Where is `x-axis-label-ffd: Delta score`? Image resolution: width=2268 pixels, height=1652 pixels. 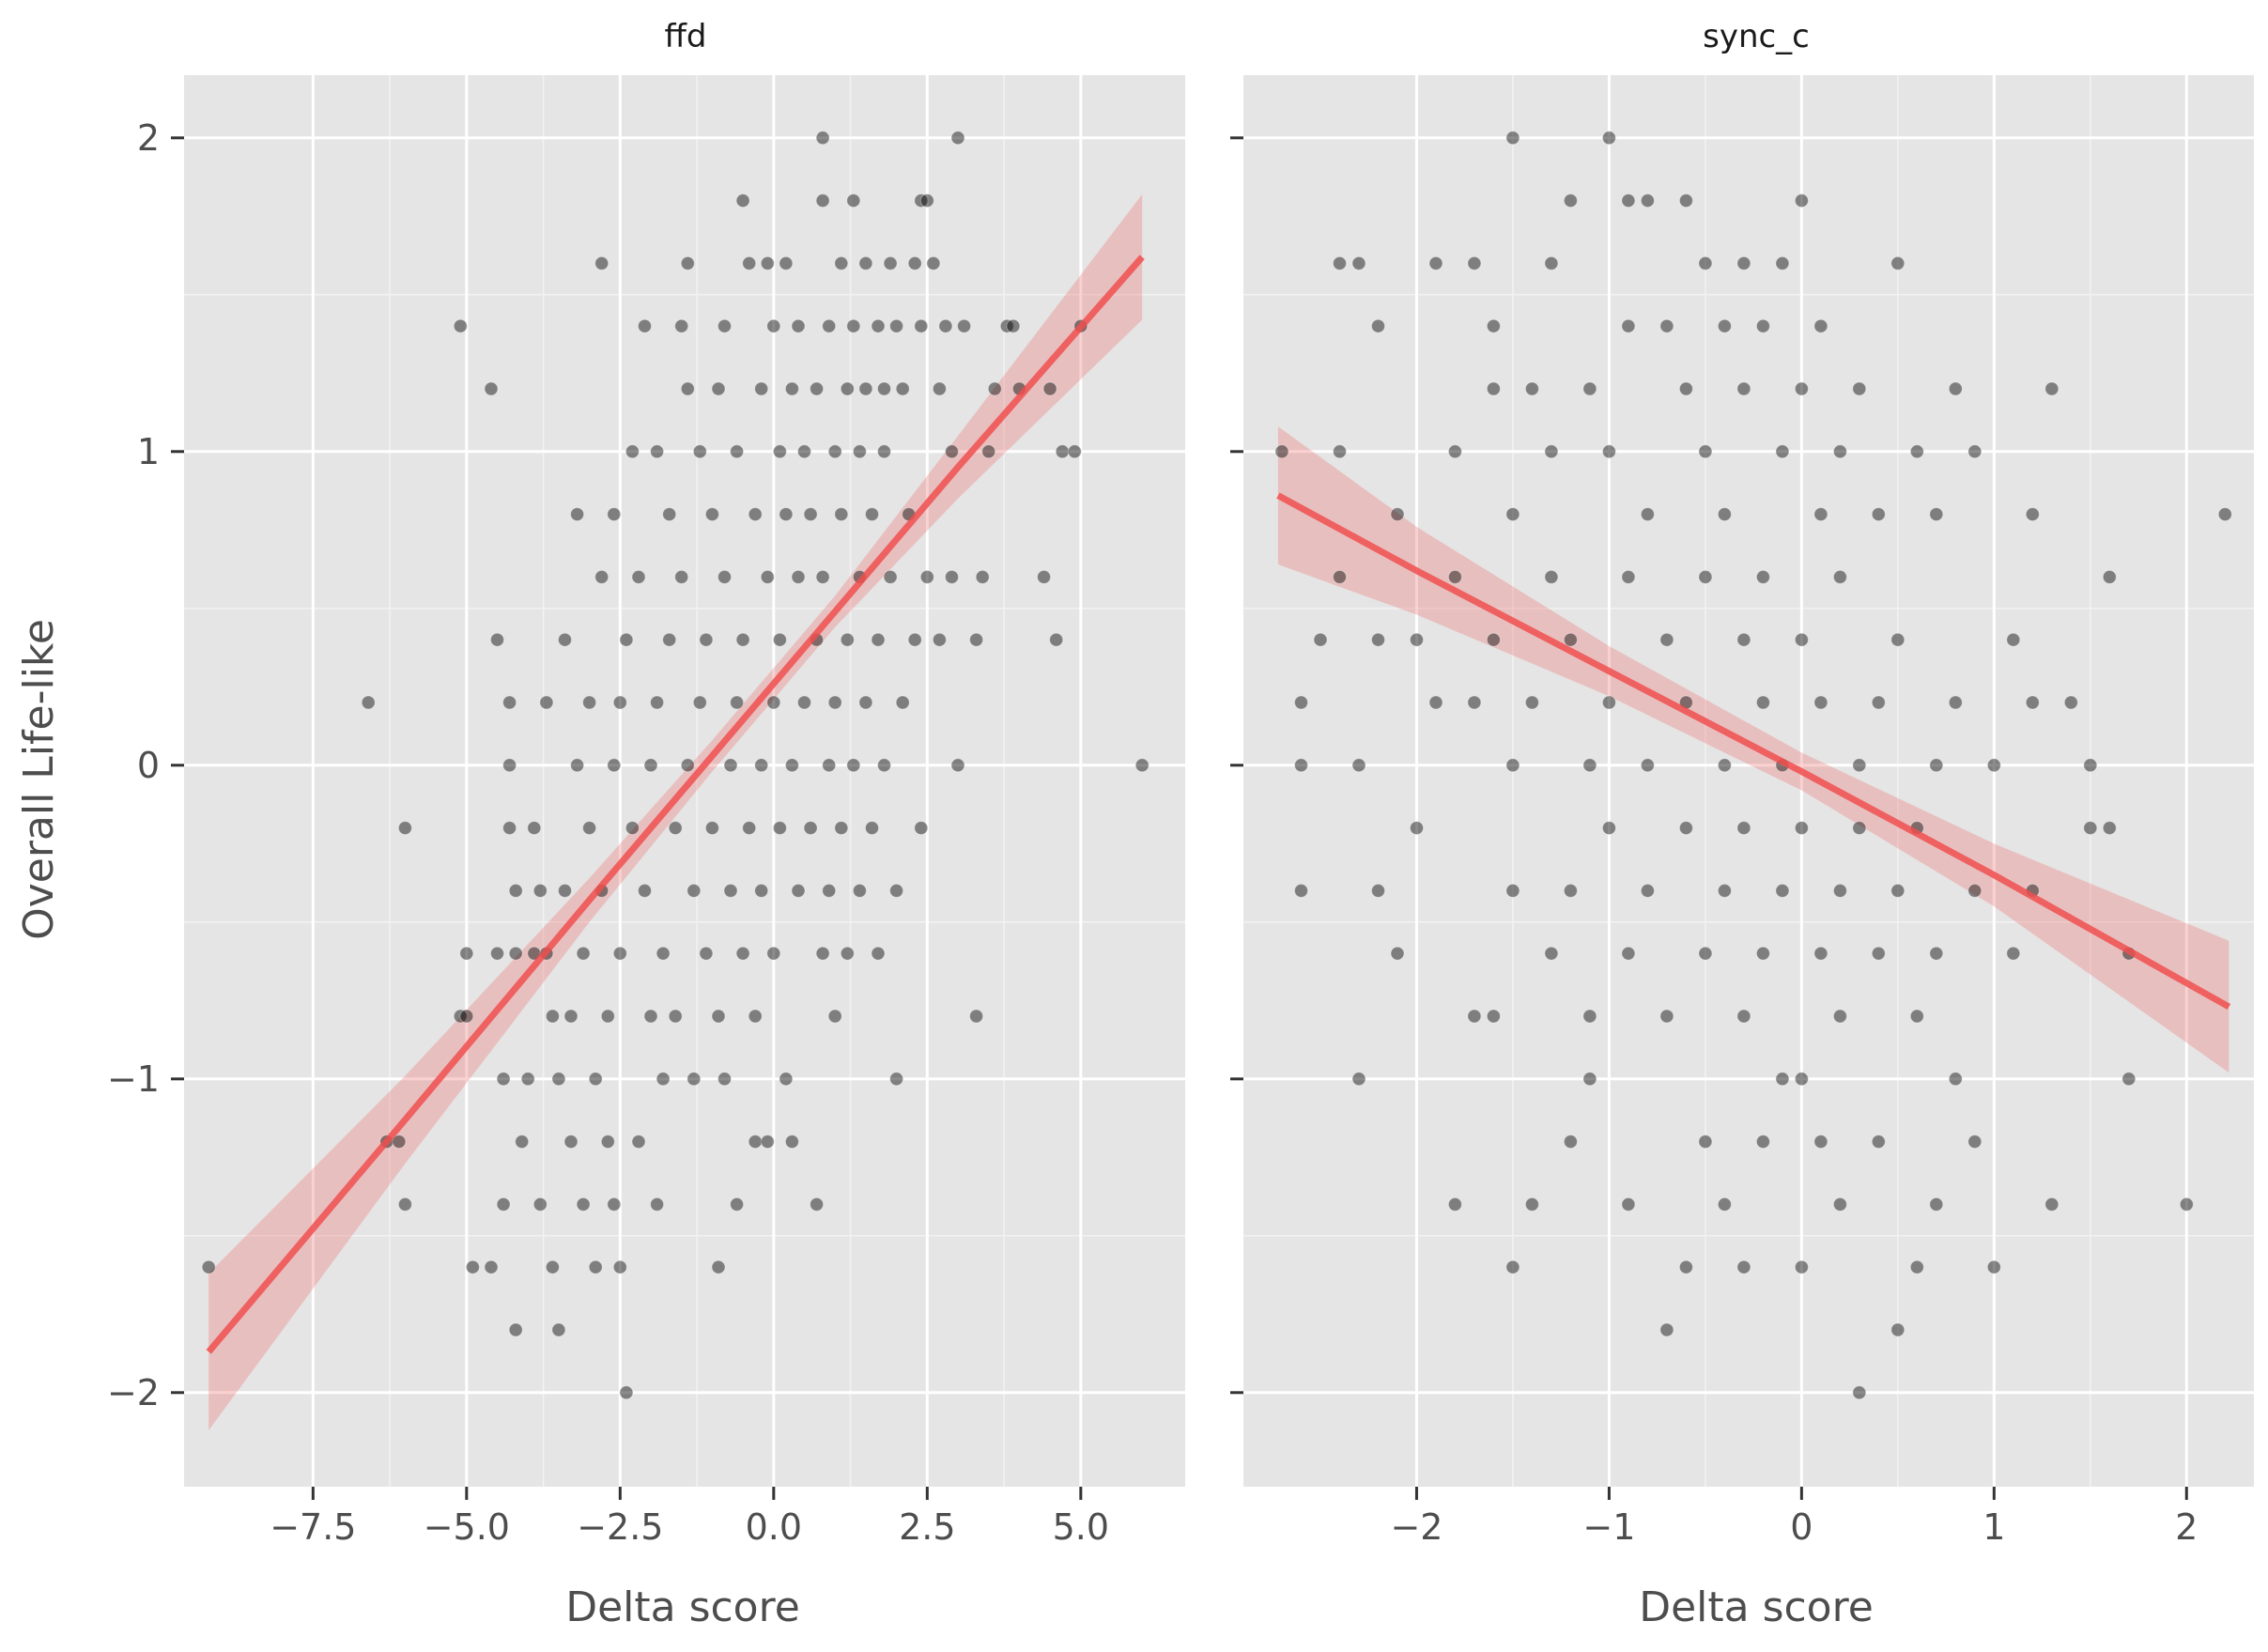
x-axis-label-ffd: Delta score is located at coordinates (683, 1607).